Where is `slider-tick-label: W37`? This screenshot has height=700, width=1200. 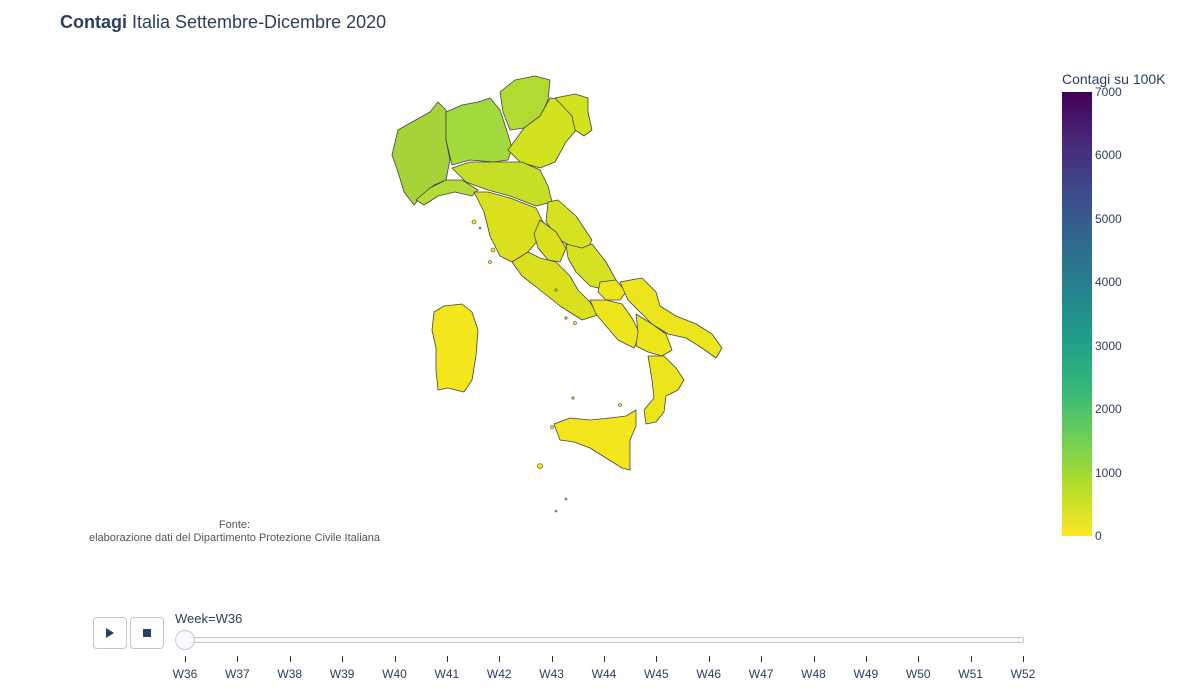 slider-tick-label: W37 is located at coordinates (237, 674).